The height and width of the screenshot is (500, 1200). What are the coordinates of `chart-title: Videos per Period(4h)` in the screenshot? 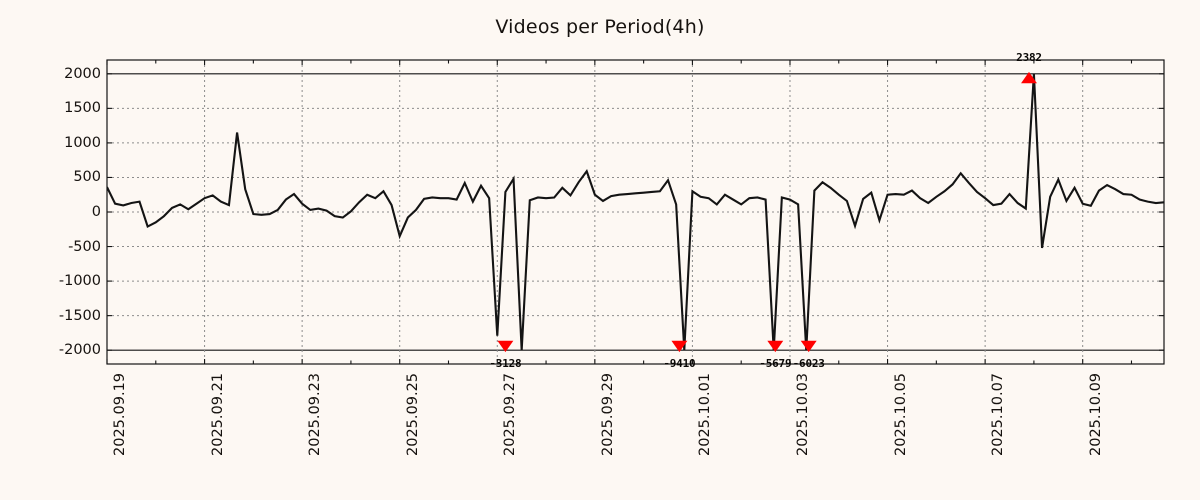 It's located at (600, 27).